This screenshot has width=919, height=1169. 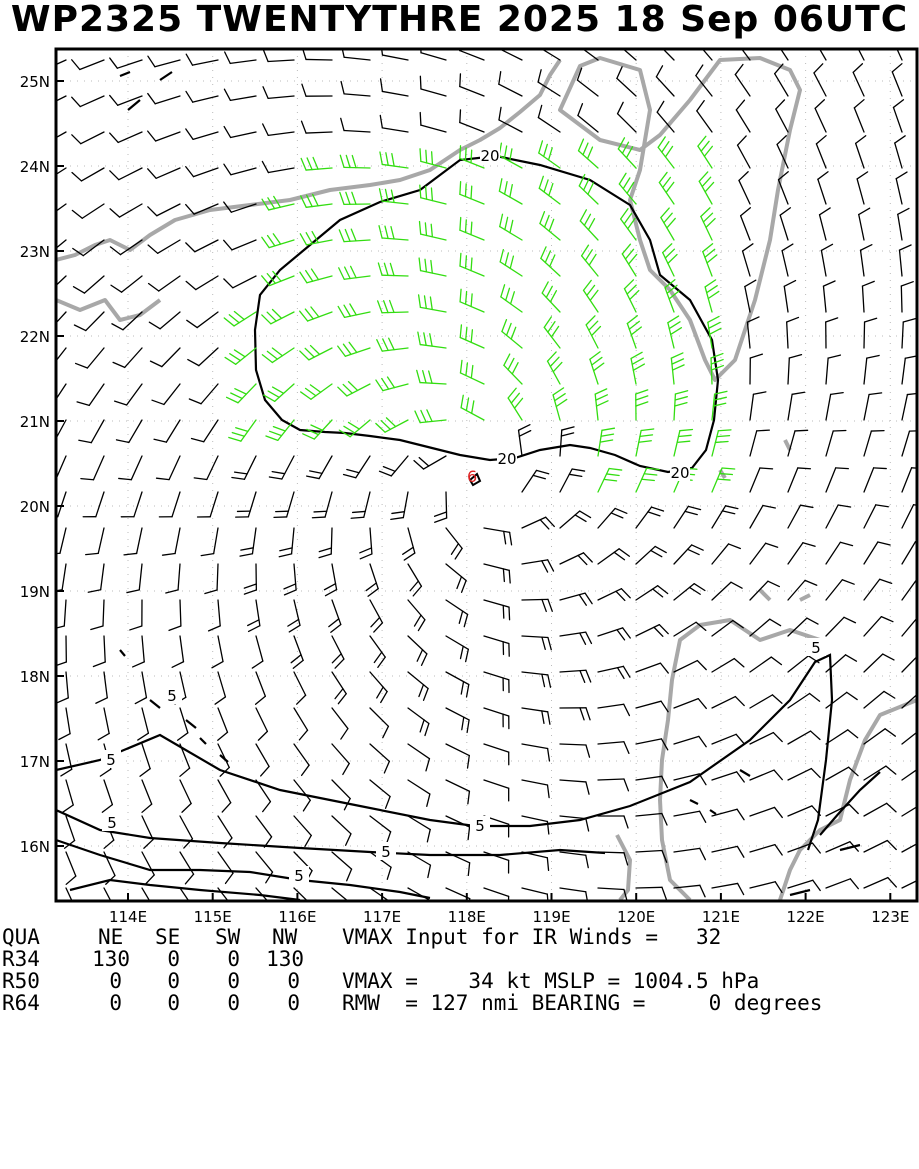 I want to click on storm-center: 6, so click(x=473, y=476).